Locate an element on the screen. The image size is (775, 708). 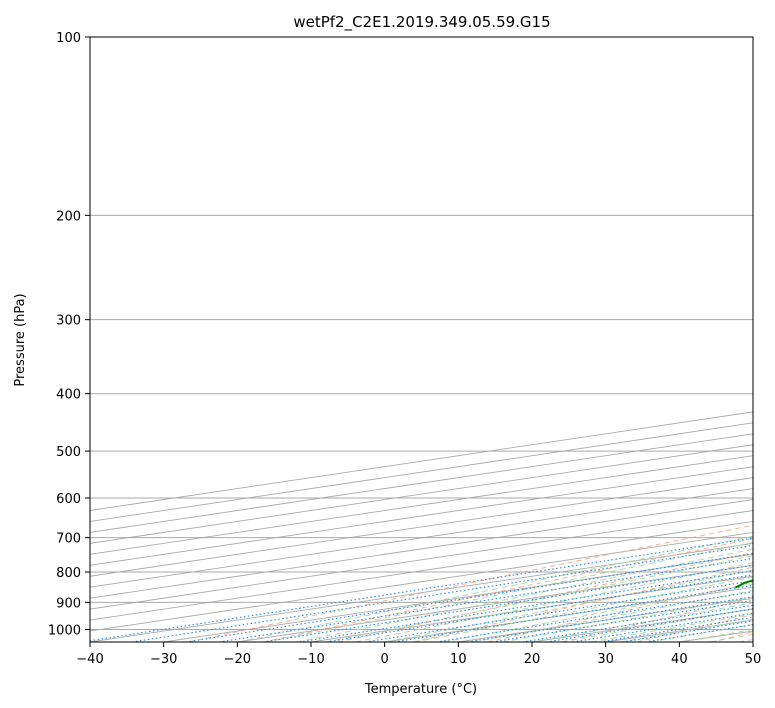
y-axis-ticks: 100 200 300 400 500 600 700 800 900 1000 is located at coordinates (69, 334).